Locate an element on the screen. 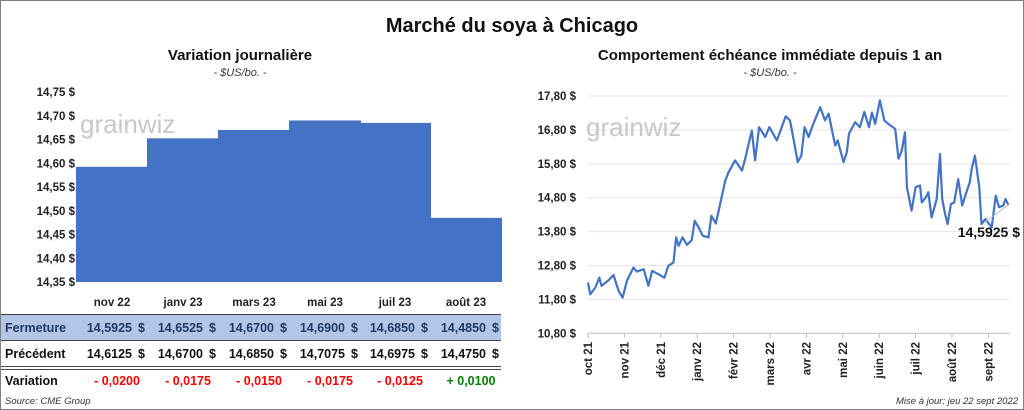 The image size is (1024, 410). leader-line is located at coordinates (996, 213).